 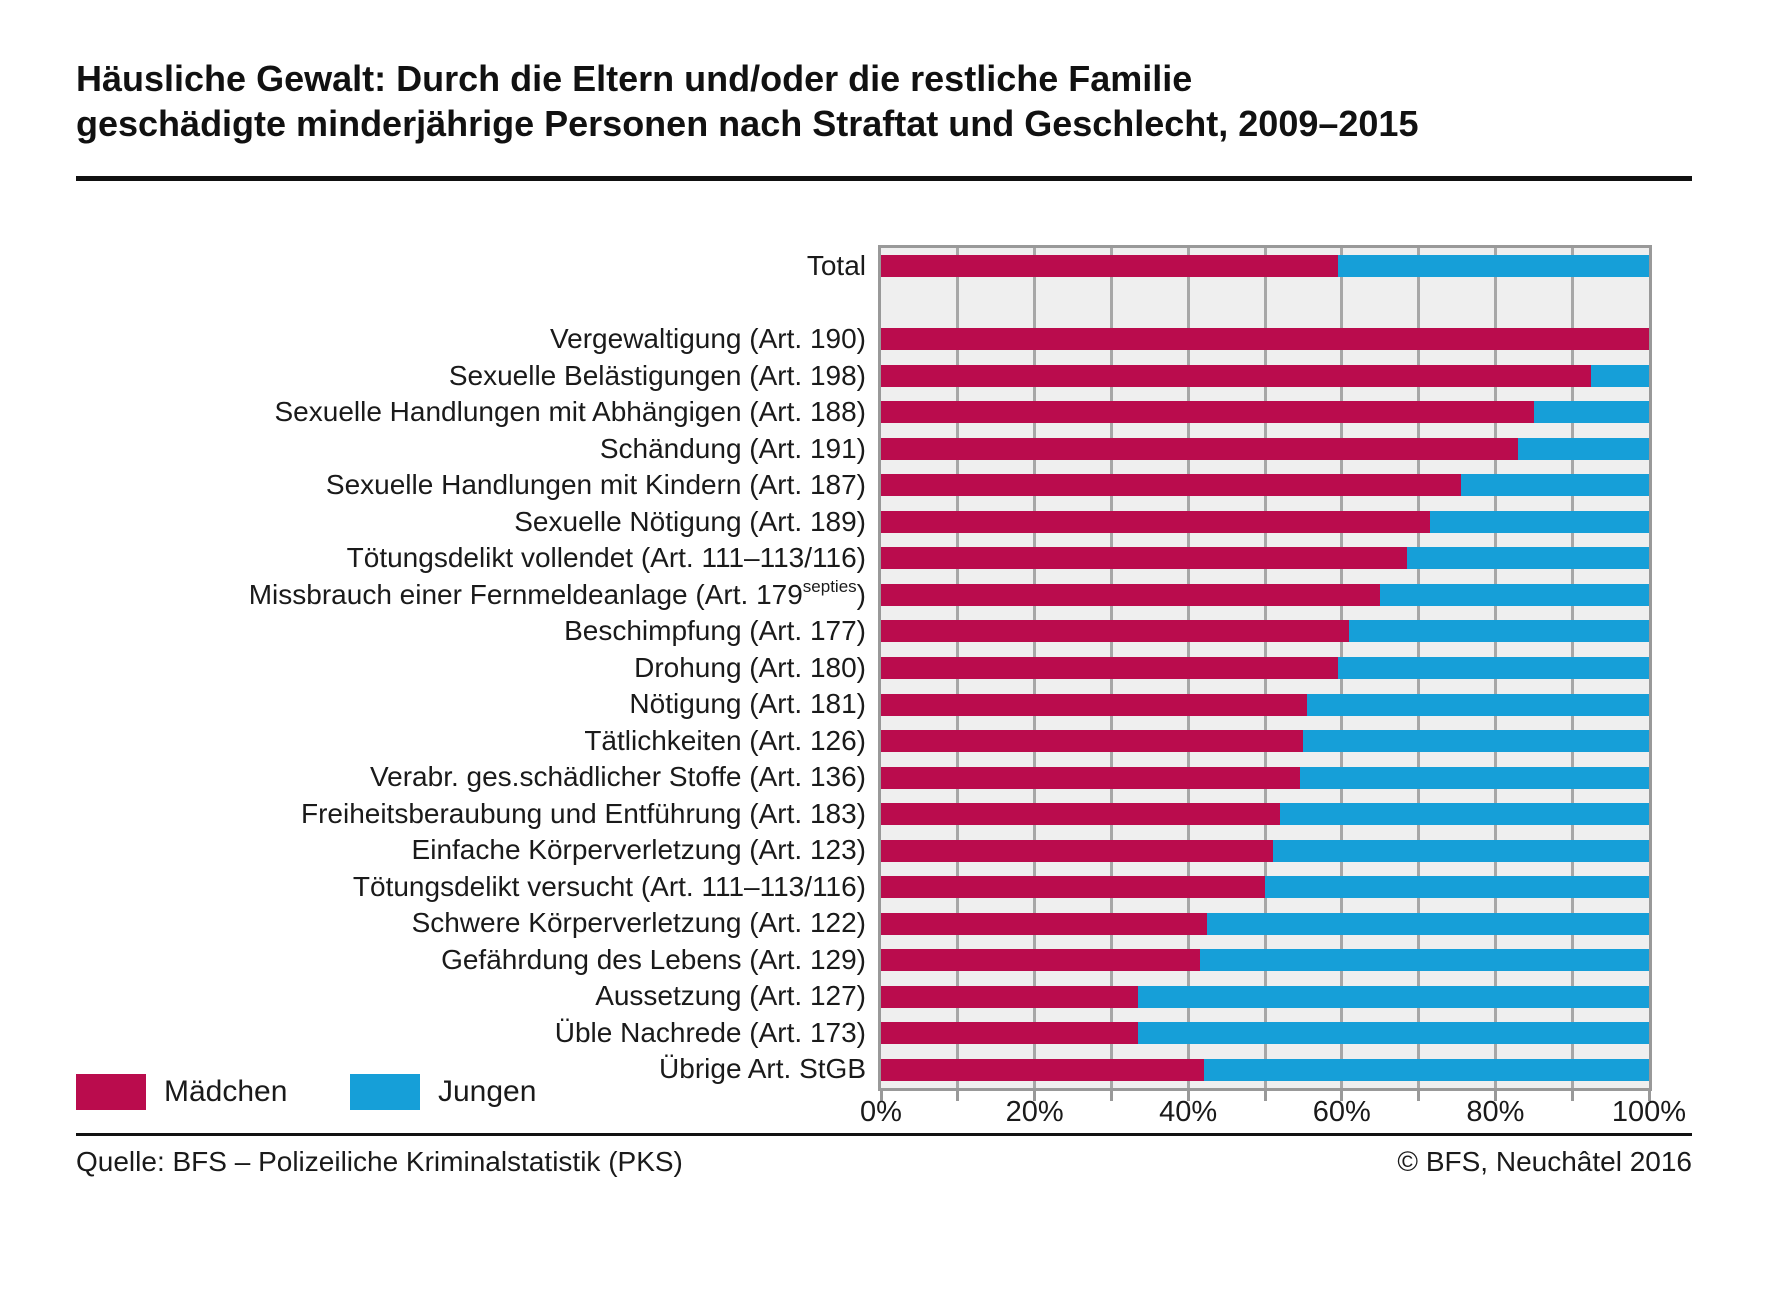 What do you see at coordinates (657, 375) in the screenshot?
I see `label-text: Sexuelle Belästigungen (Art. 198)` at bounding box center [657, 375].